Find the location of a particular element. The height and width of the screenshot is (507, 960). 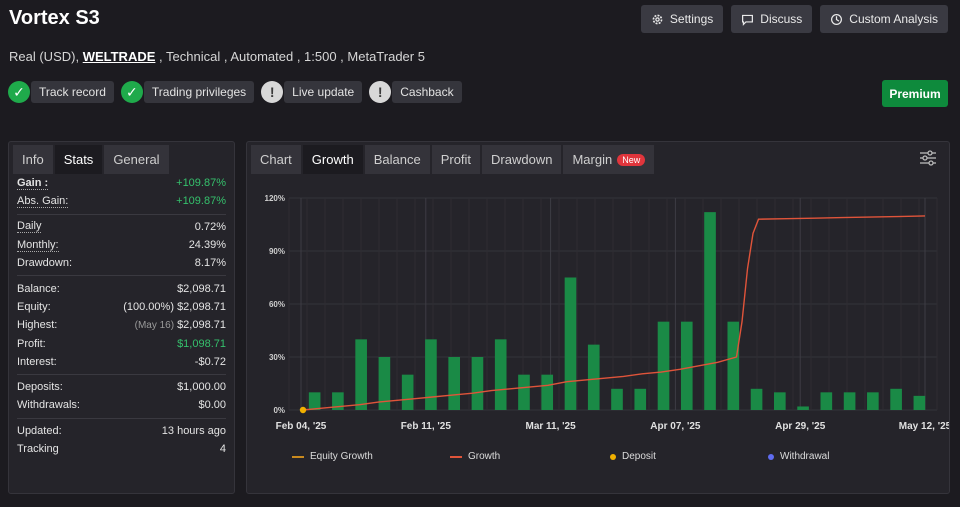

tab-margin-label: Margin is located at coordinates (592, 159).